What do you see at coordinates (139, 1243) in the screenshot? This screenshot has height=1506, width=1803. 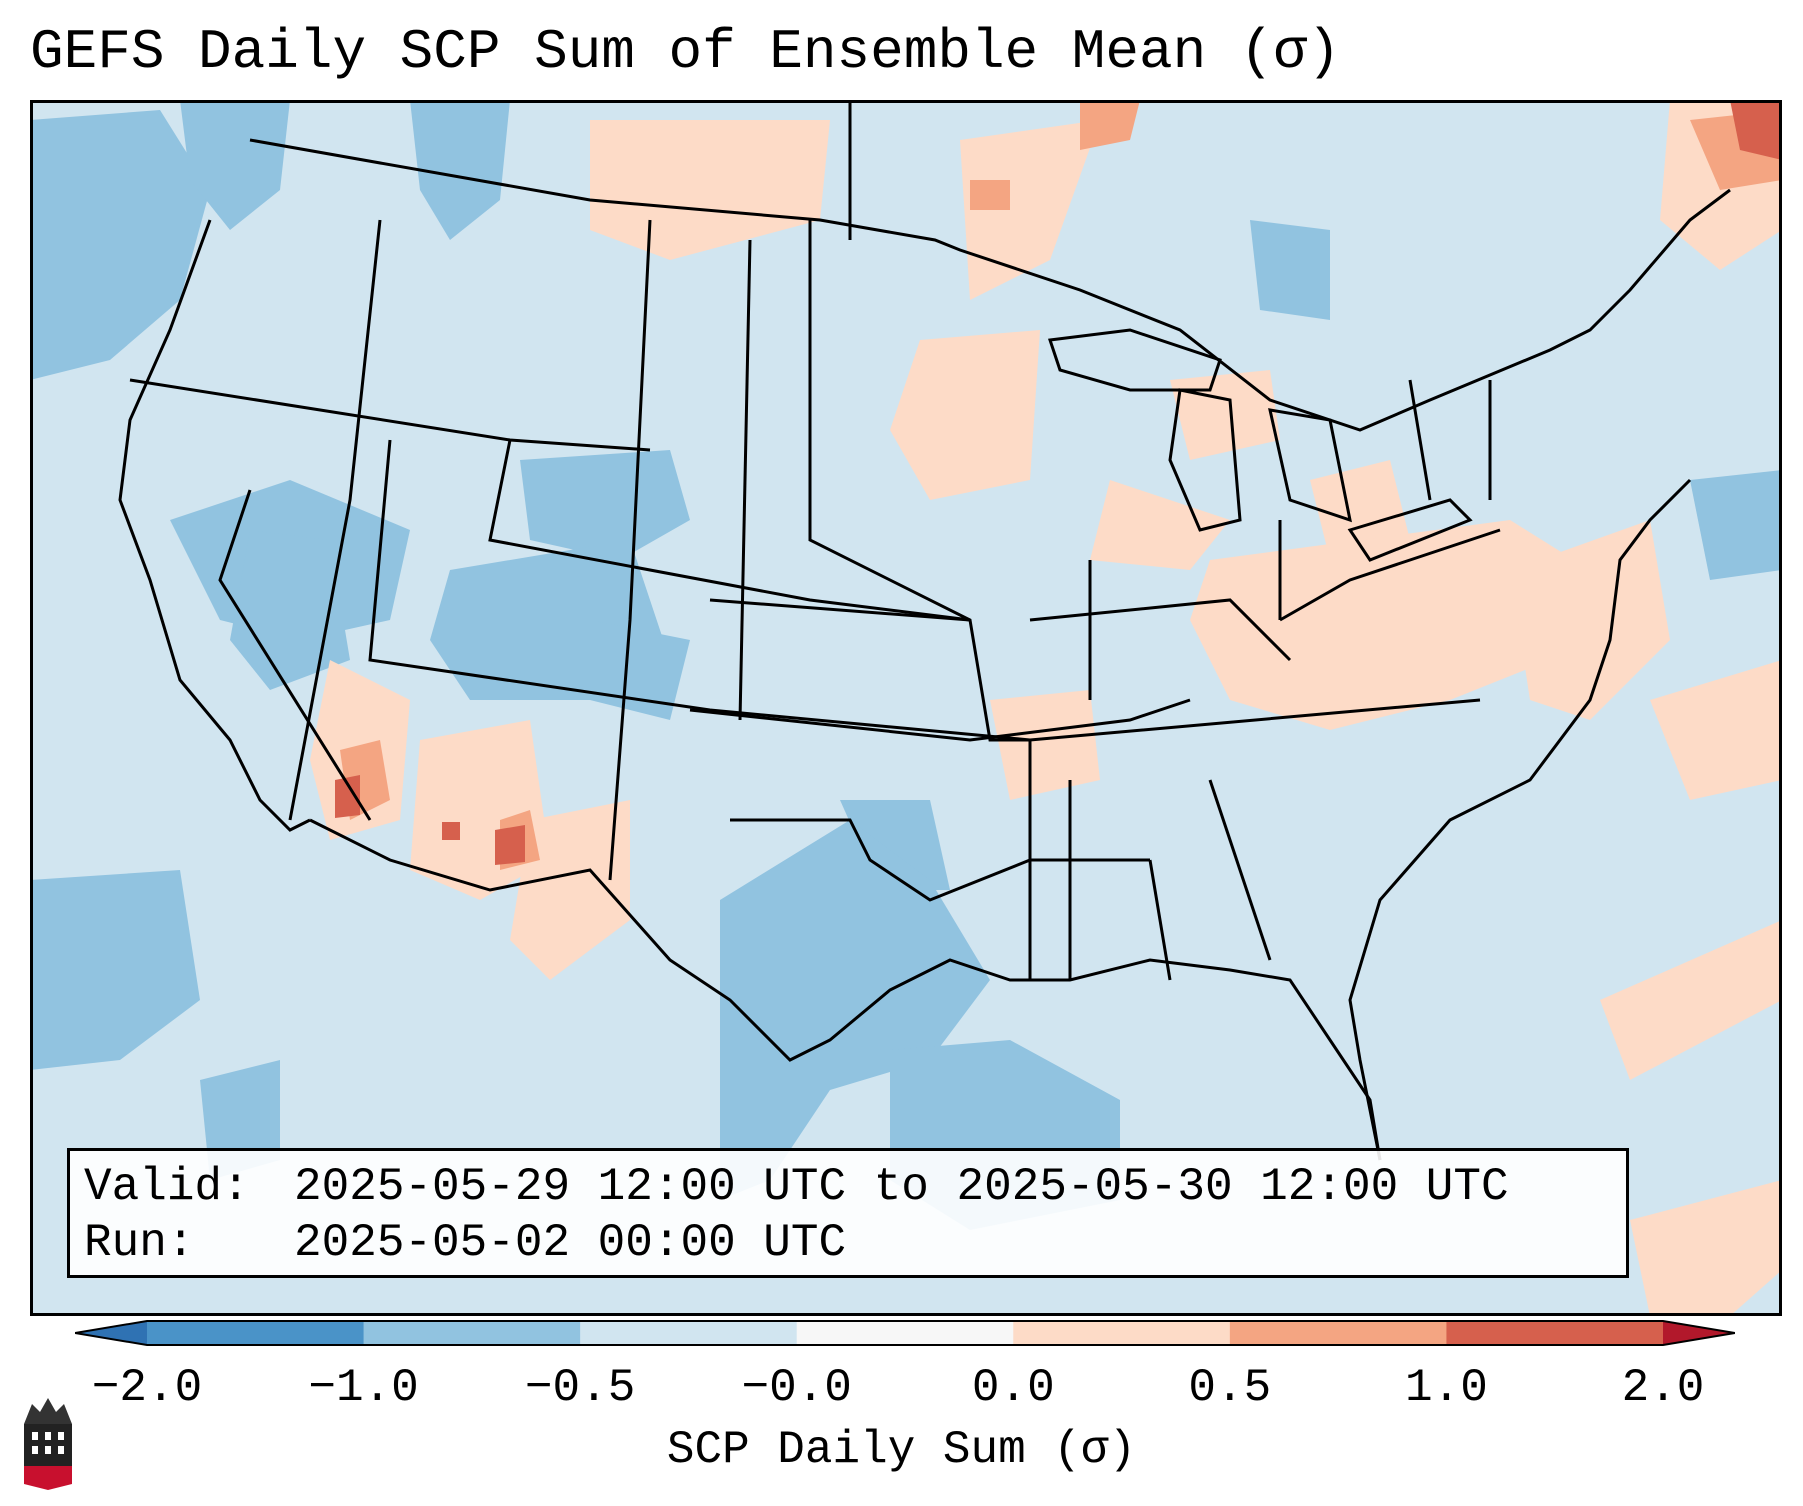 I see `run-label: Run:` at bounding box center [139, 1243].